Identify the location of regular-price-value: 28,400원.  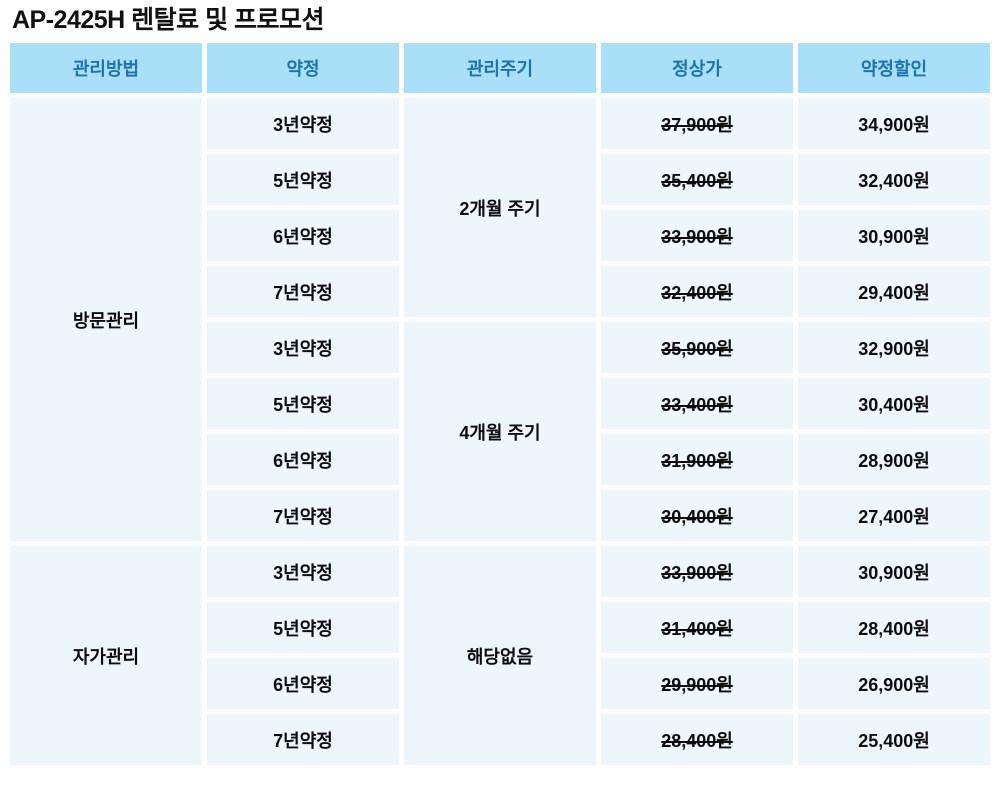
(697, 740).